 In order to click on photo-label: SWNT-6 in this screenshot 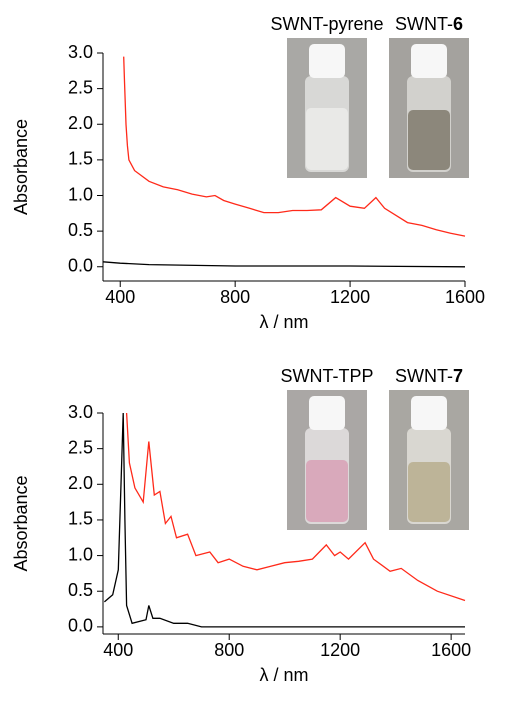, I will do `click(429, 24)`.